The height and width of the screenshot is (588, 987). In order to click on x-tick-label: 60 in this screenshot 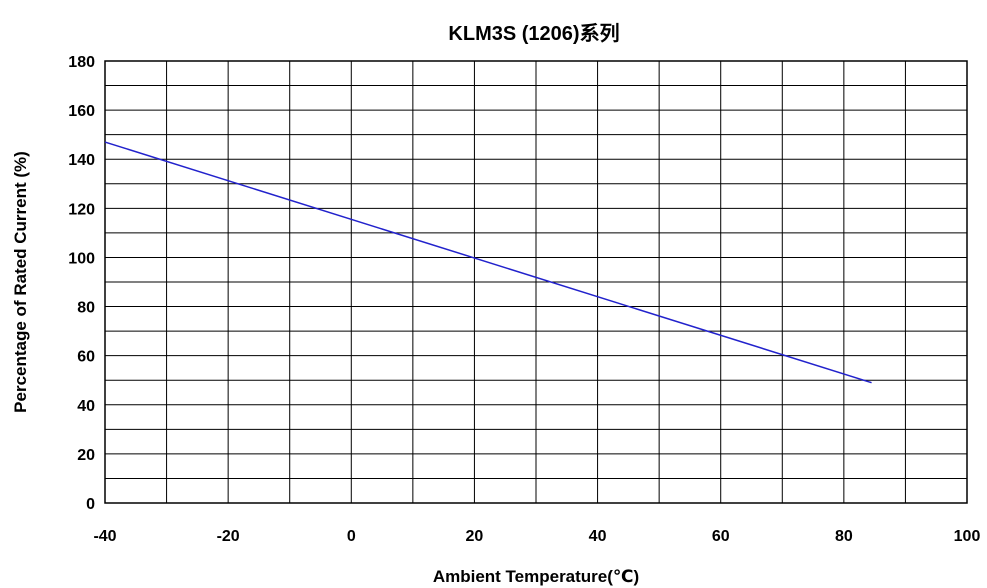, I will do `click(721, 536)`.